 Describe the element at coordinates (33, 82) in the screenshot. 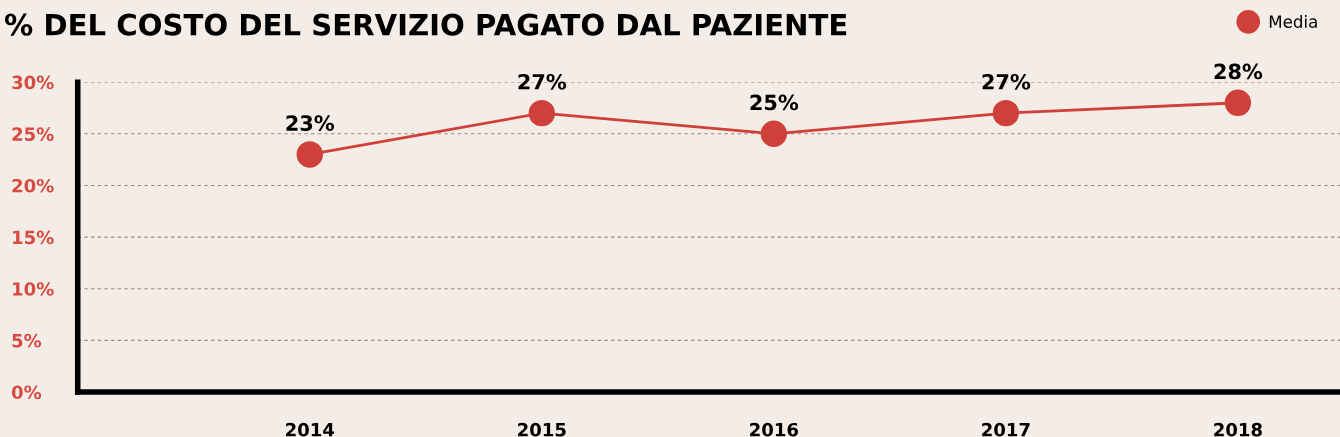

I see `y-tick-label: 30%` at that location.